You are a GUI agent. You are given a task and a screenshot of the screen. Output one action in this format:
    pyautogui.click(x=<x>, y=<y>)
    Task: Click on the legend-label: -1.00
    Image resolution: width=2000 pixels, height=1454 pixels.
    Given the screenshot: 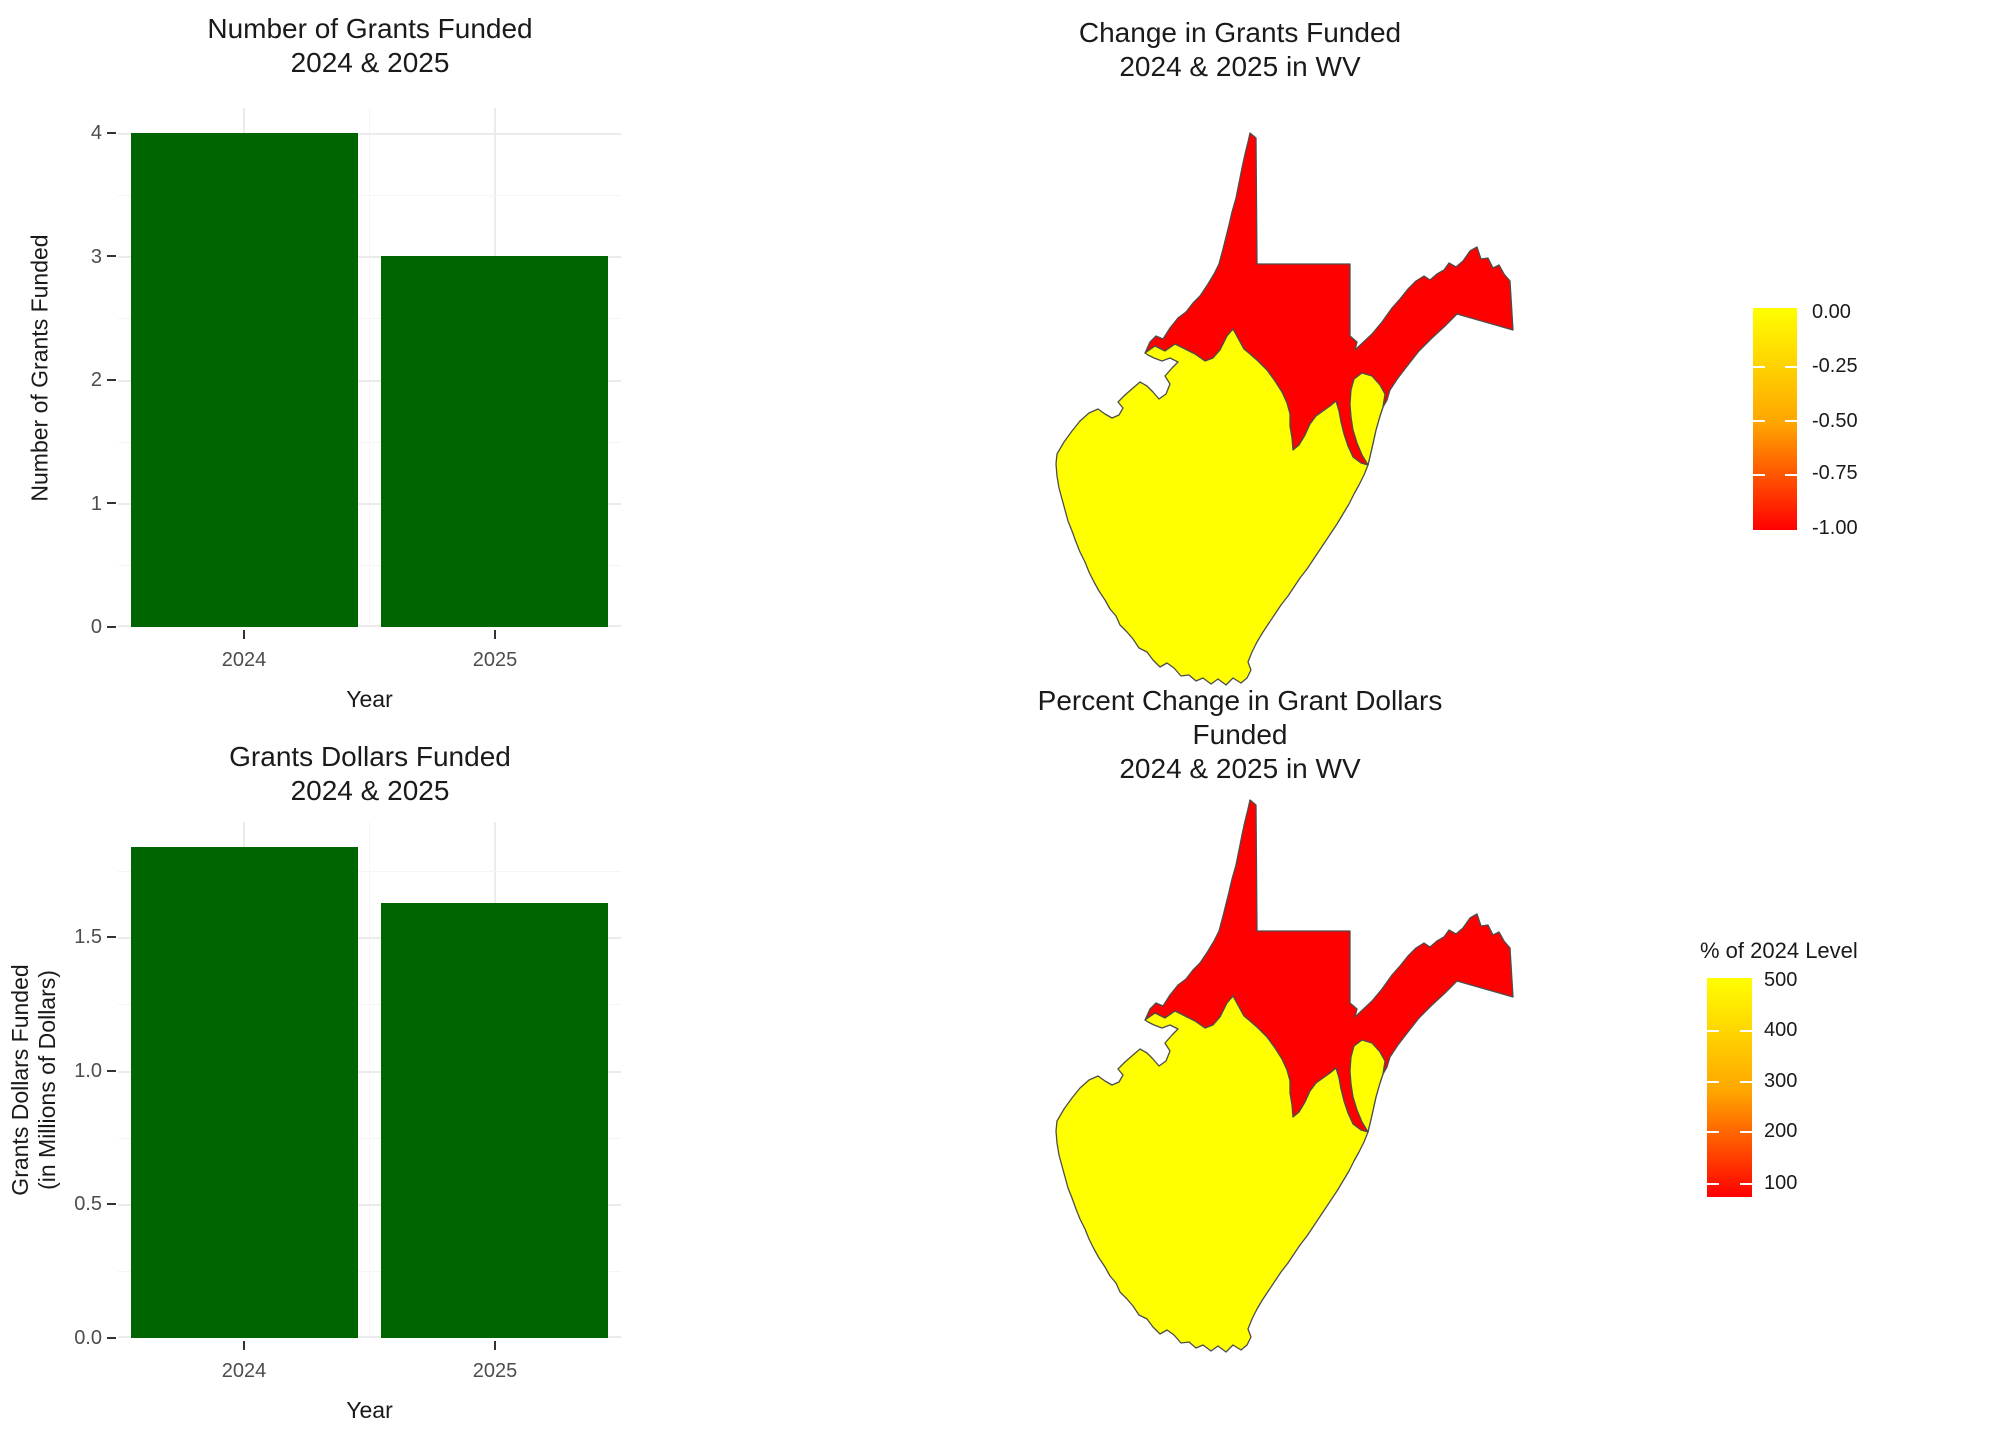 What is the action you would take?
    pyautogui.click(x=1835, y=528)
    